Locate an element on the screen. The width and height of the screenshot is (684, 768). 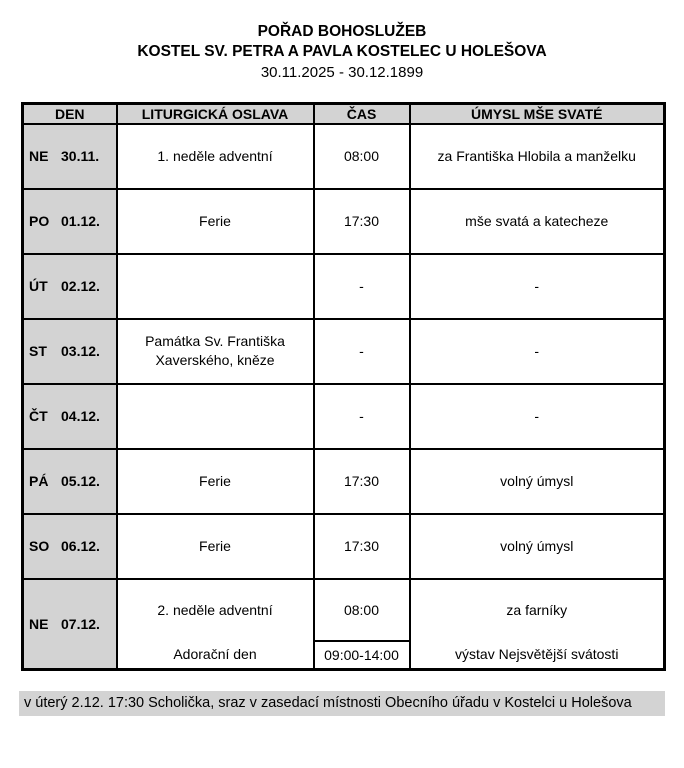
time-split: 08:00 09:00-14:00 is located at coordinates (361, 624).